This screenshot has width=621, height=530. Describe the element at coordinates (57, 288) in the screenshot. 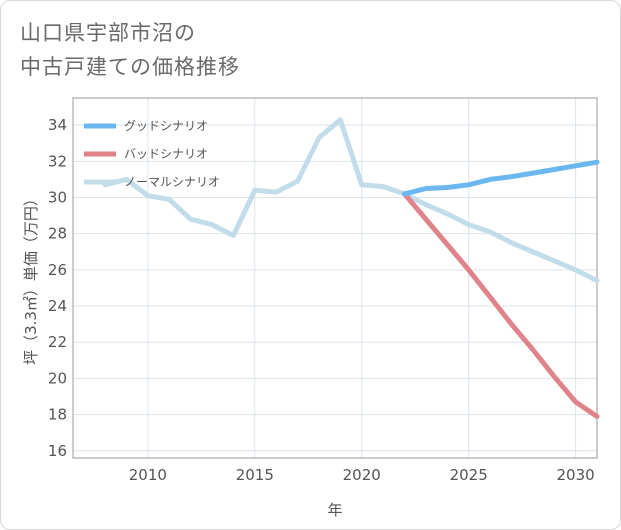

I see `y-axis-ticks: 16 18 20 22 24 26 28 30 32 34` at that location.